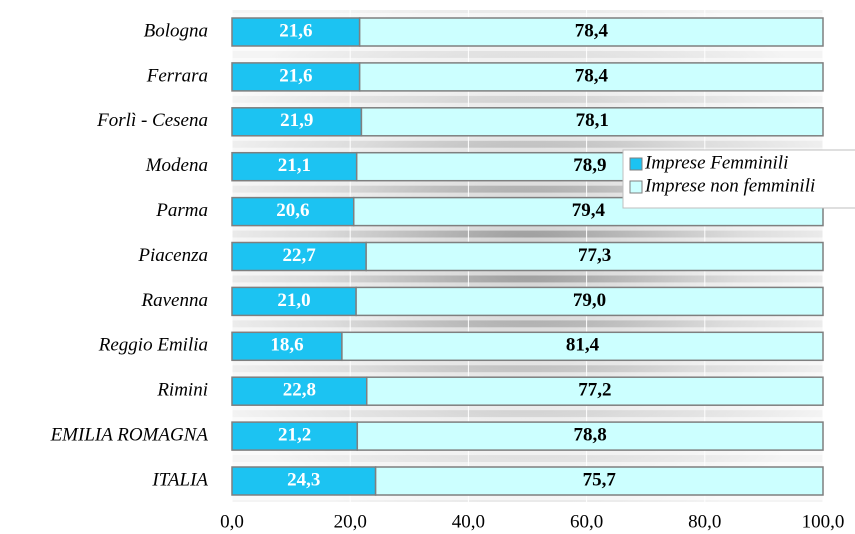 Image resolution: width=855 pixels, height=534 pixels. I want to click on value-label: 75,7, so click(600, 479).